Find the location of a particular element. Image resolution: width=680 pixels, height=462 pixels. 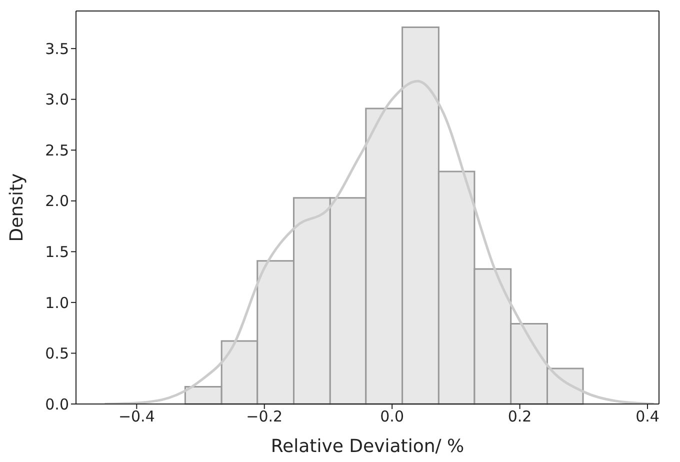

y-tick-label: 0.5 is located at coordinates (57, 353).